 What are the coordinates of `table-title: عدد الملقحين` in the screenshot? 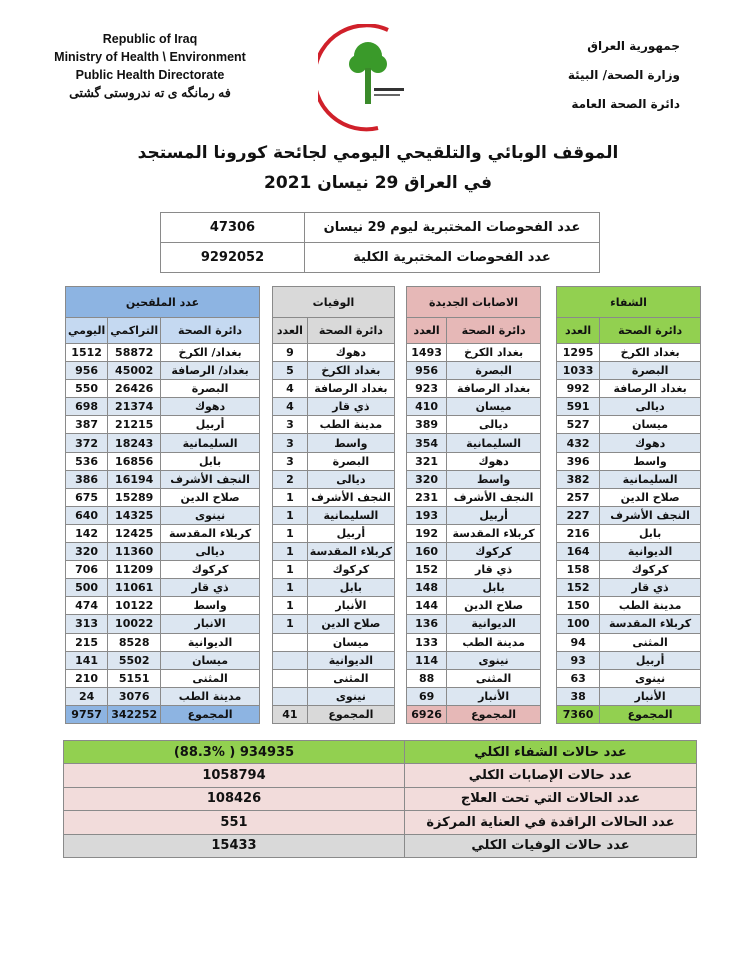 It's located at (162, 302).